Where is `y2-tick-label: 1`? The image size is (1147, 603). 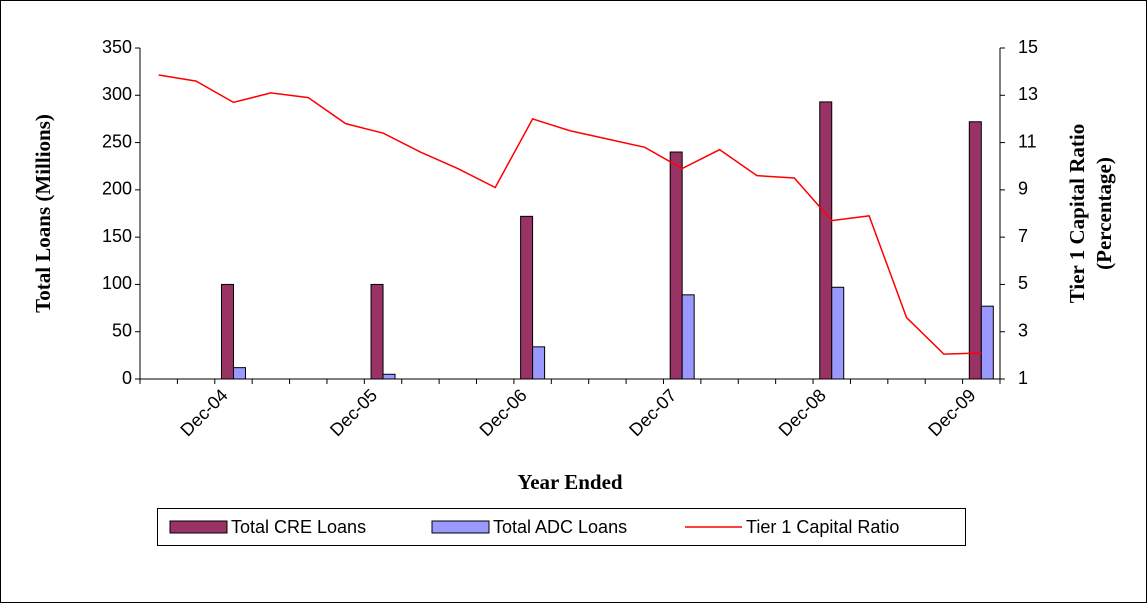 y2-tick-label: 1 is located at coordinates (1023, 378).